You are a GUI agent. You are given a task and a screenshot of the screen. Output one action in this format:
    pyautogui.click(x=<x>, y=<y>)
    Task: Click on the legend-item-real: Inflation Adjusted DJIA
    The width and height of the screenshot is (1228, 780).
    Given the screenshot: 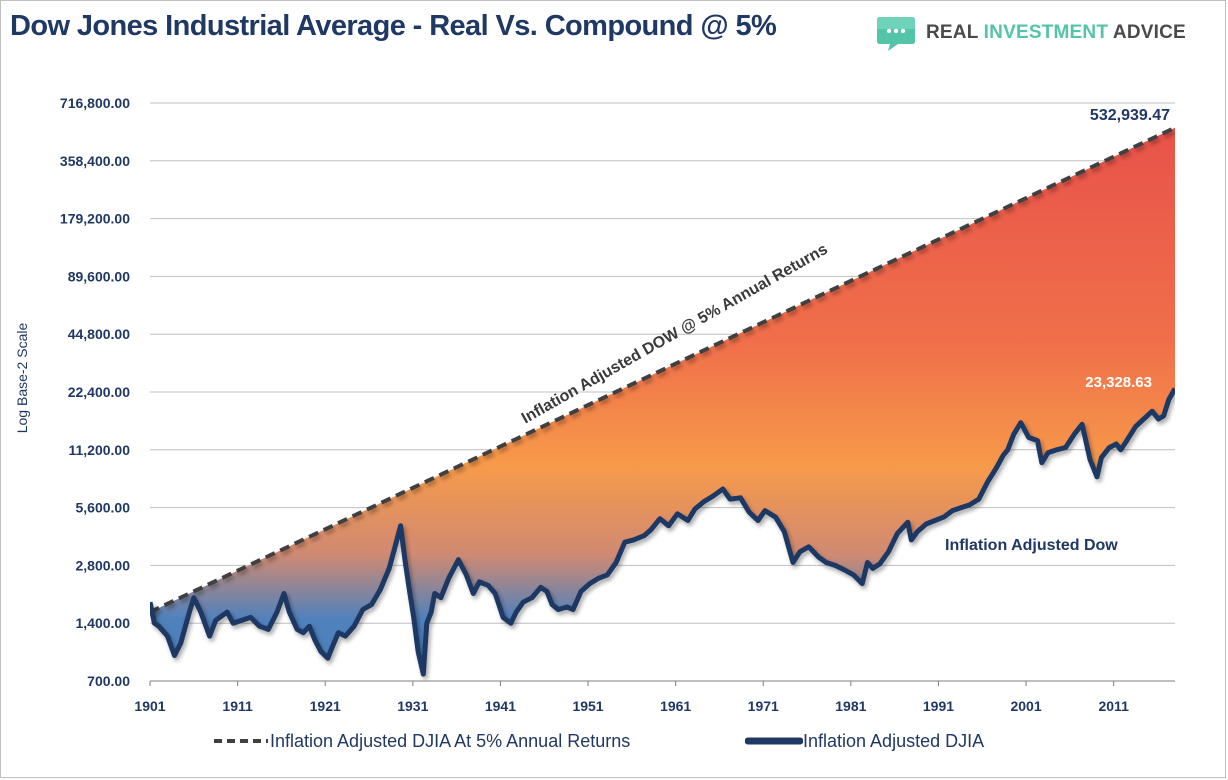 What is the action you would take?
    pyautogui.click(x=864, y=741)
    